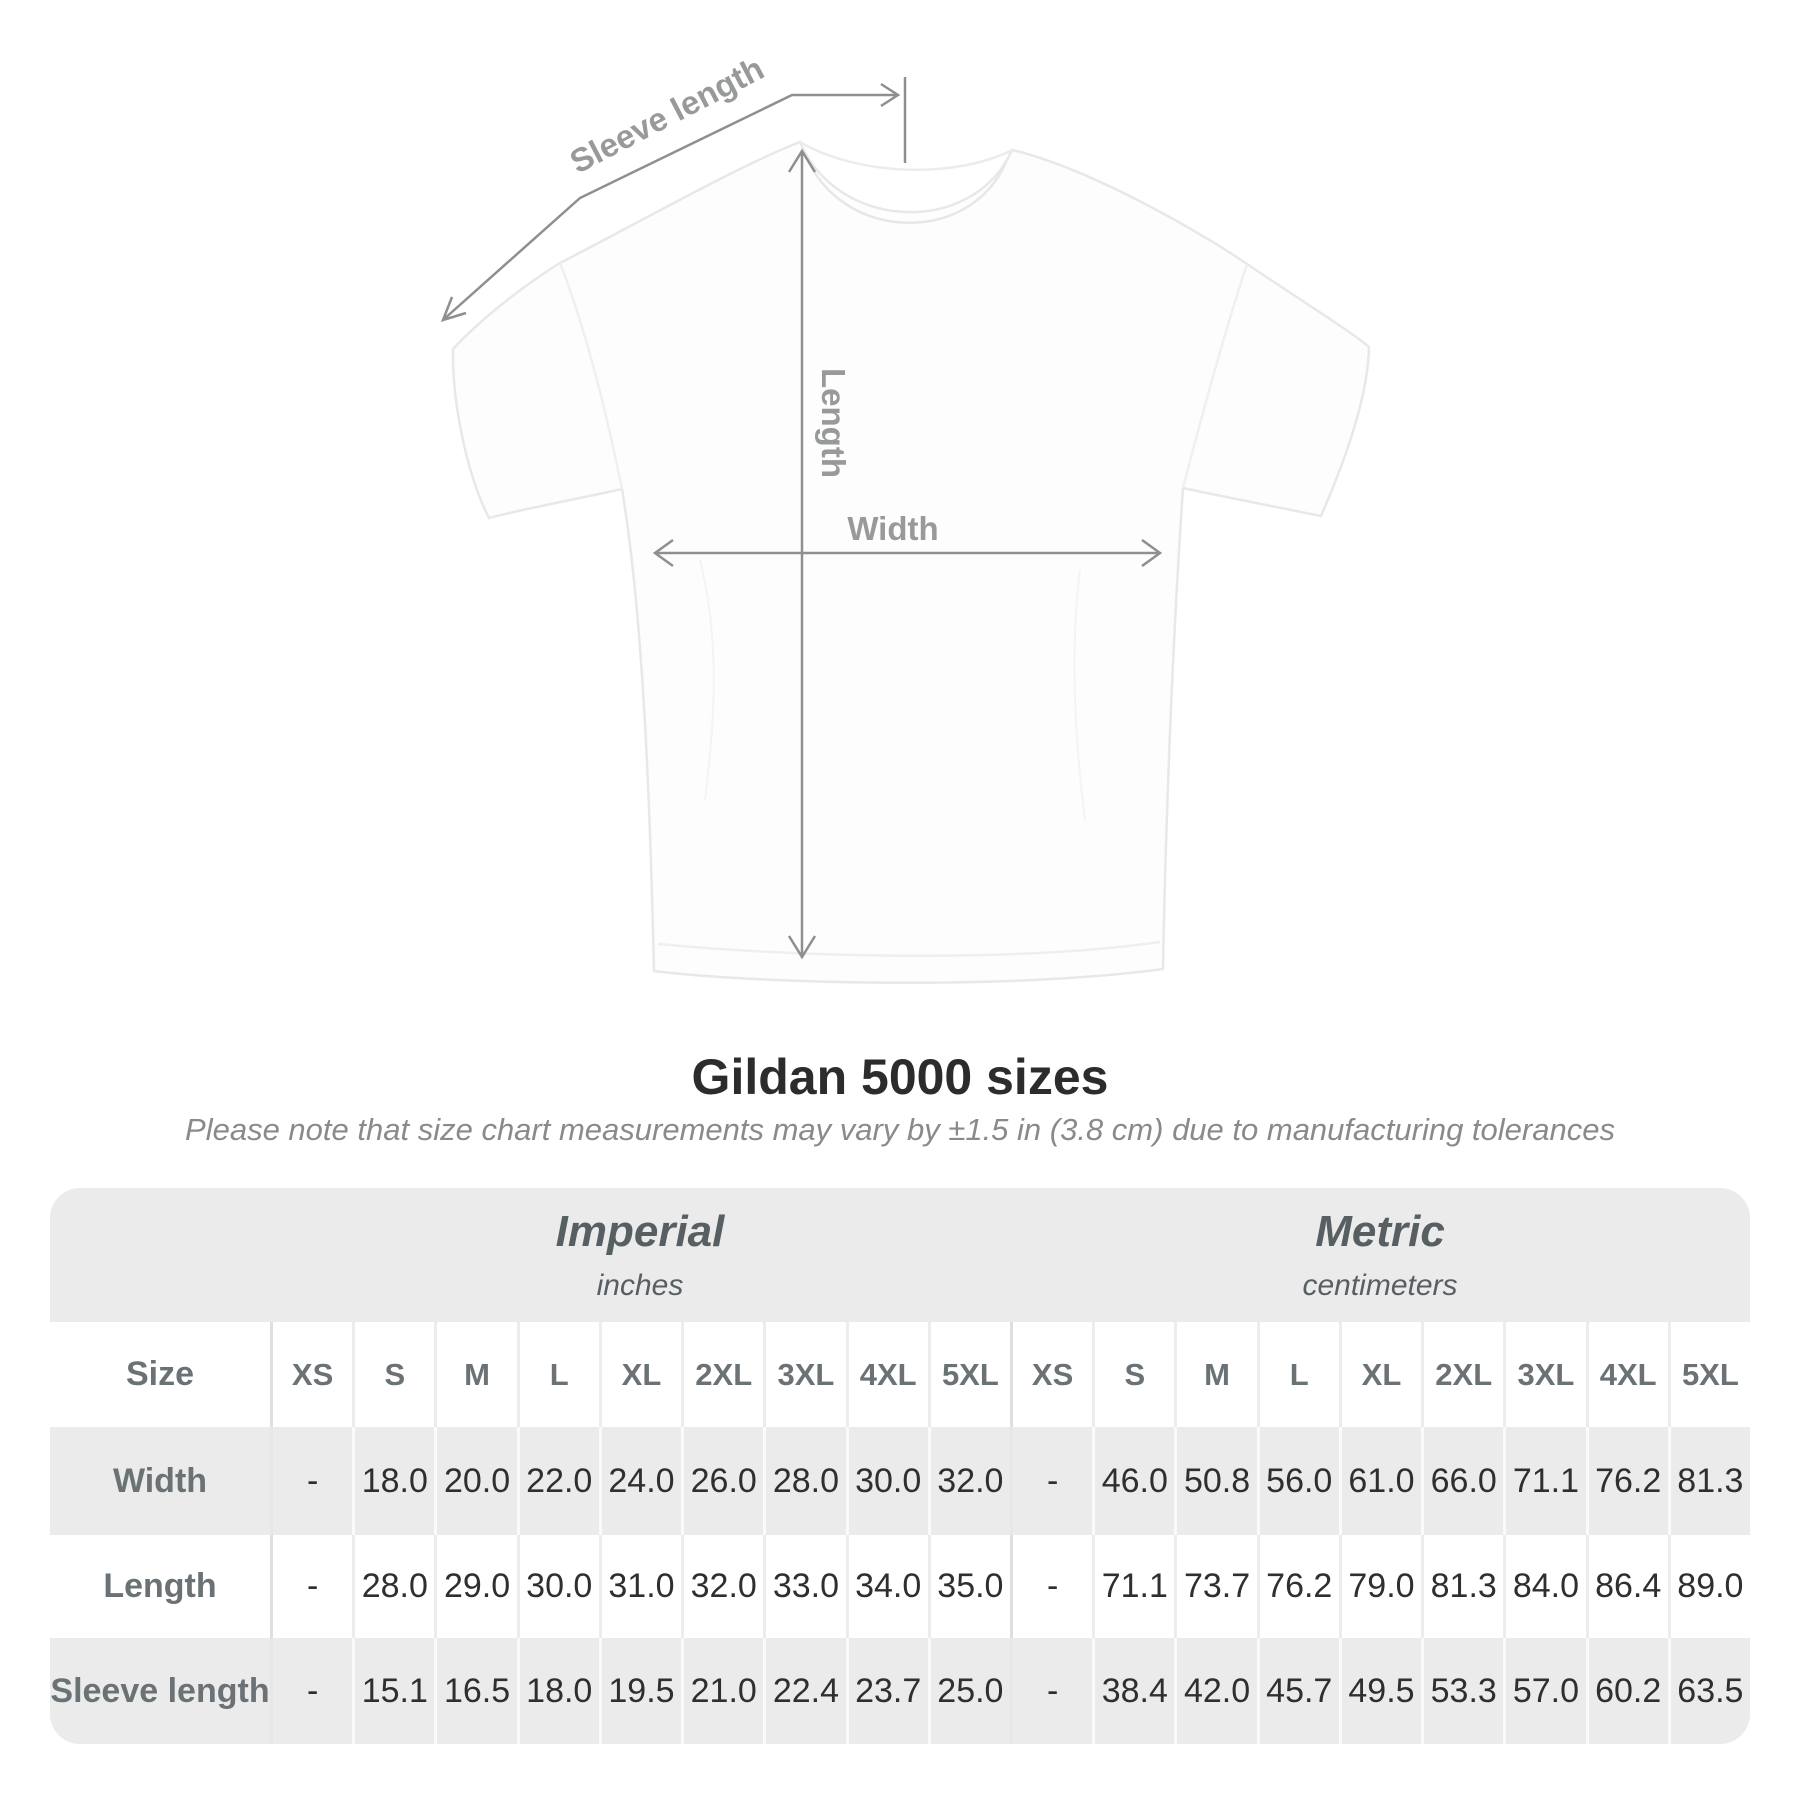 The height and width of the screenshot is (1800, 1800). Describe the element at coordinates (1379, 1691) in the screenshot. I see `value-cell: 49.5` at that location.